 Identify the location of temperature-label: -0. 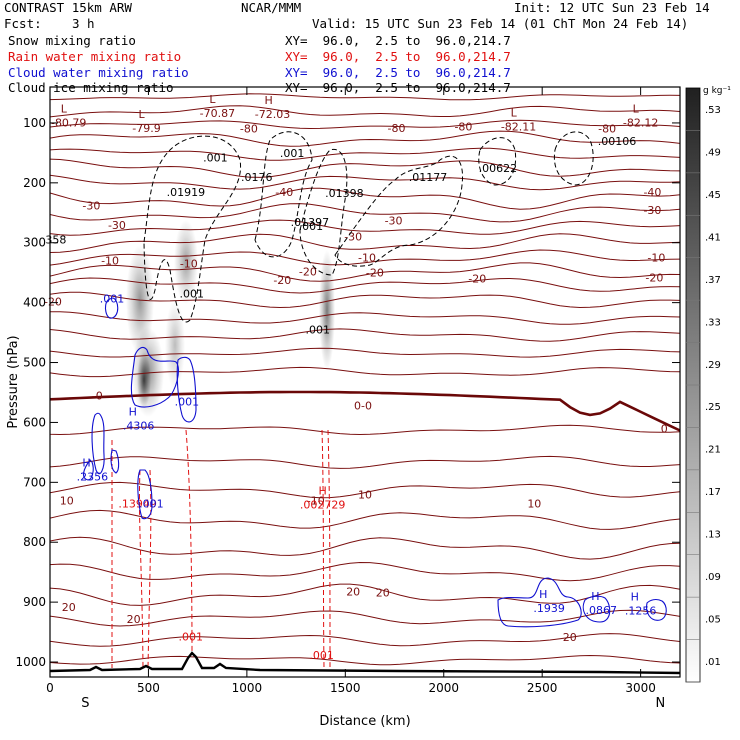
(97, 395).